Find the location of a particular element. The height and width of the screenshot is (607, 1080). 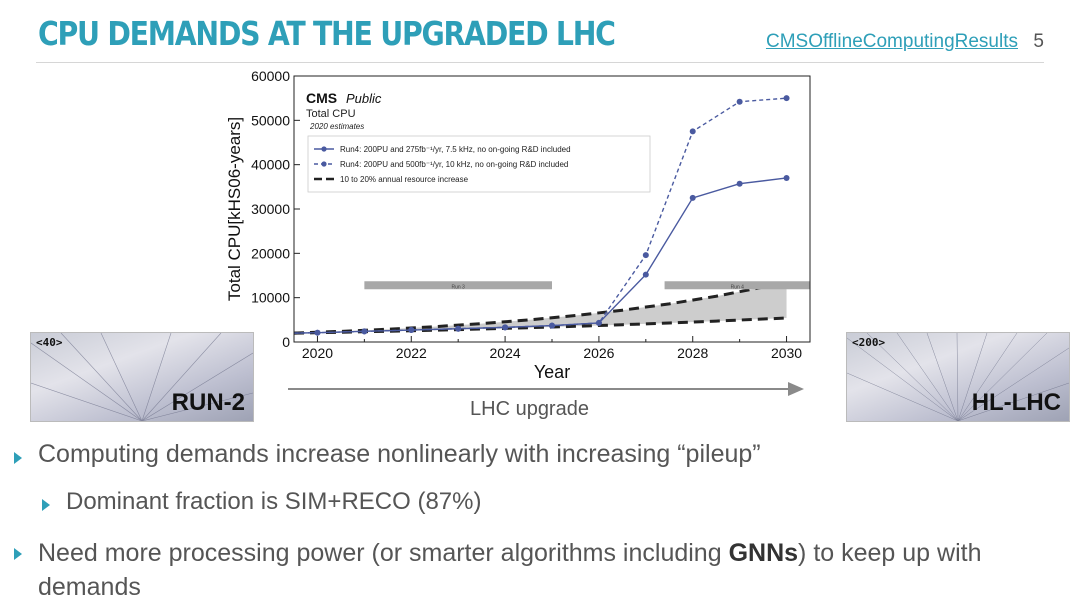

bullet-sim-reco: Dominant fraction is SIM+RECO (87%) is located at coordinates (261, 502).